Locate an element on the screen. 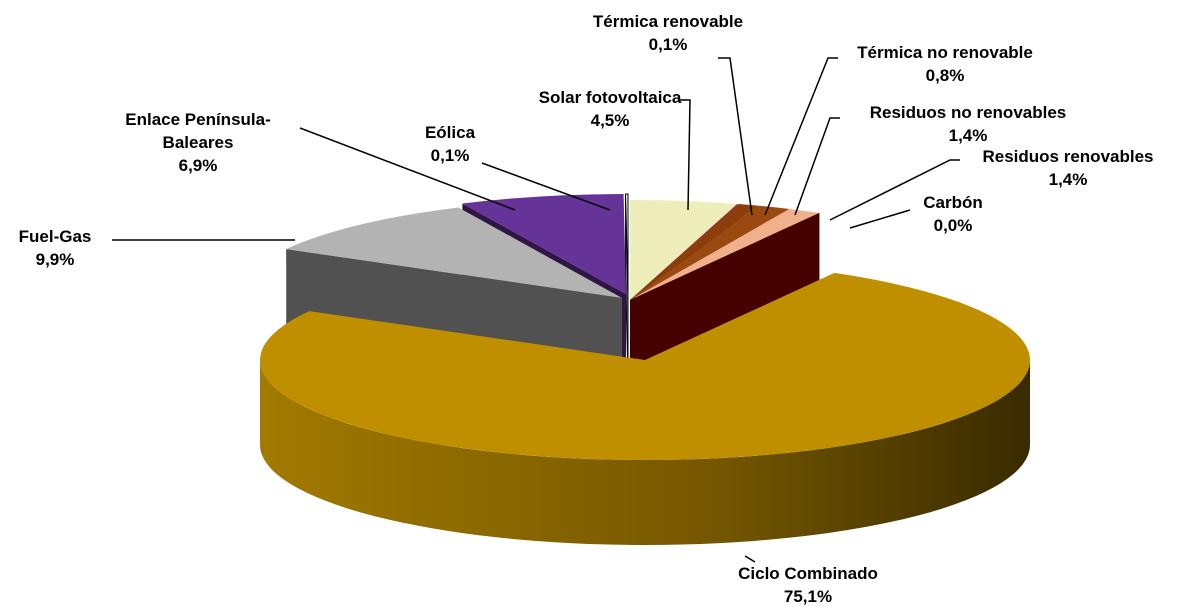 The height and width of the screenshot is (607, 1178). category-label: Térmica no renovable is located at coordinates (945, 52).